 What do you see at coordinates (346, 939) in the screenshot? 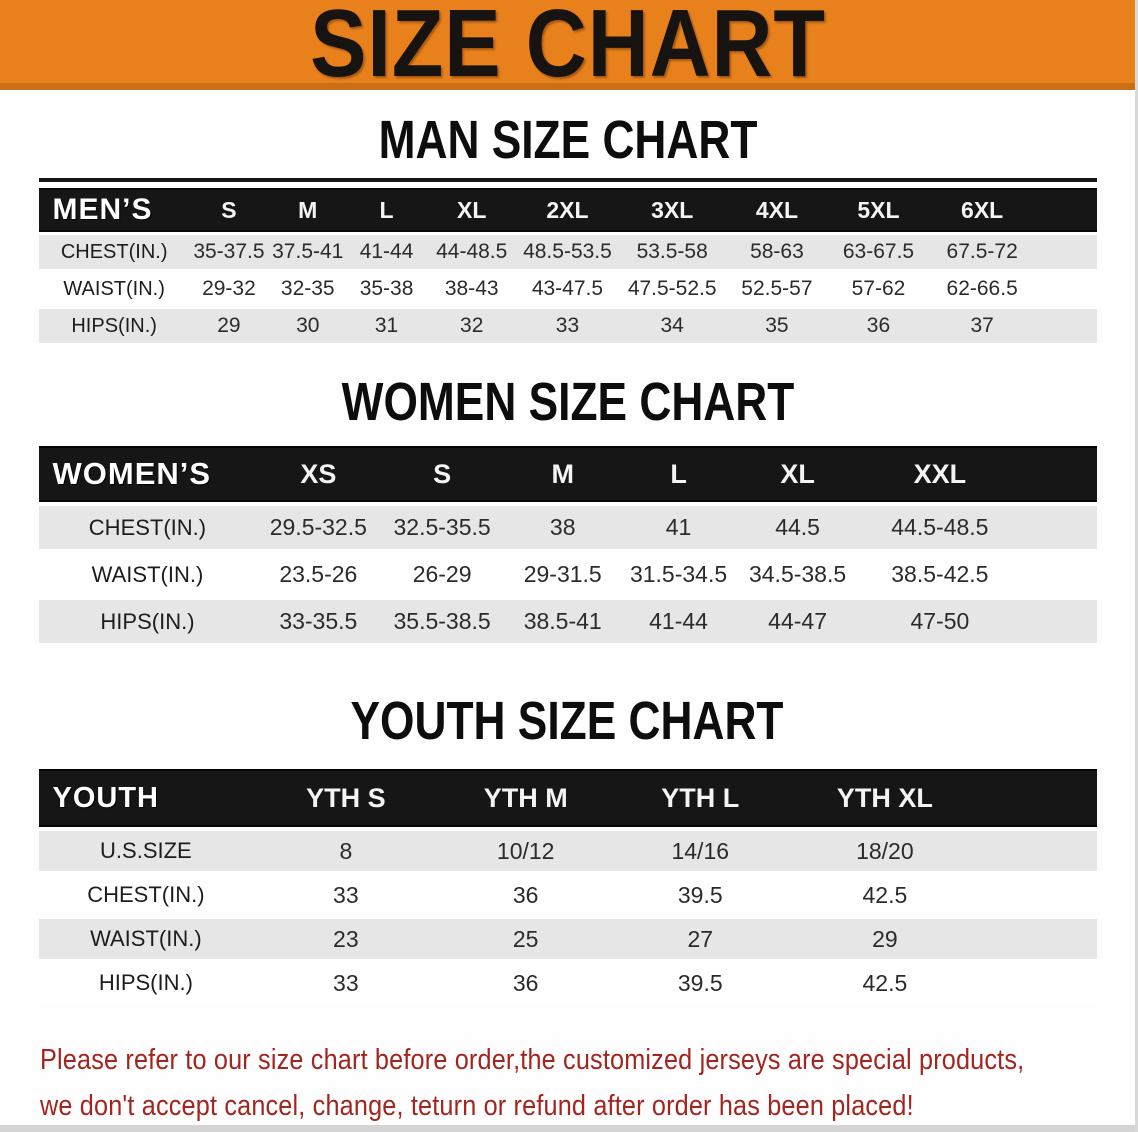
I see `youth-size-table-value-cell: 23` at bounding box center [346, 939].